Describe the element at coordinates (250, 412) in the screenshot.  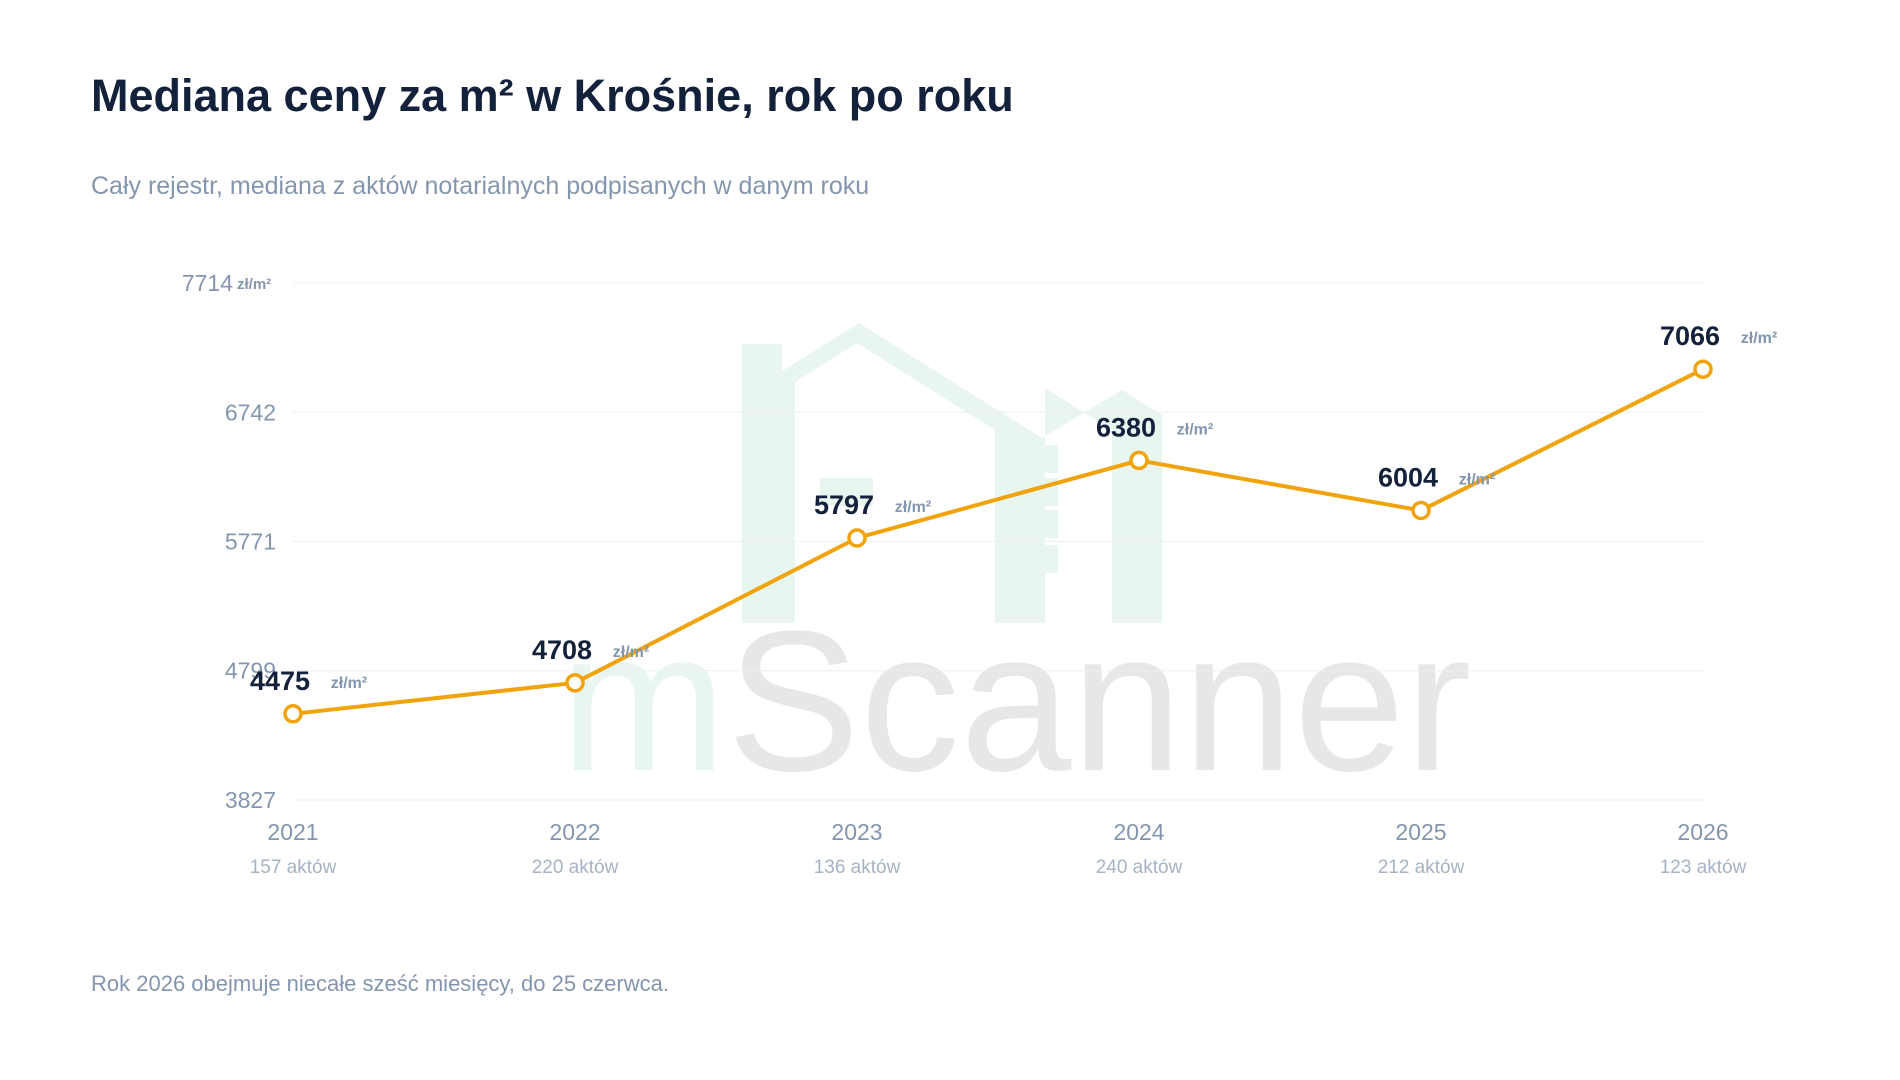
I see `y-tick-label: 6742` at that location.